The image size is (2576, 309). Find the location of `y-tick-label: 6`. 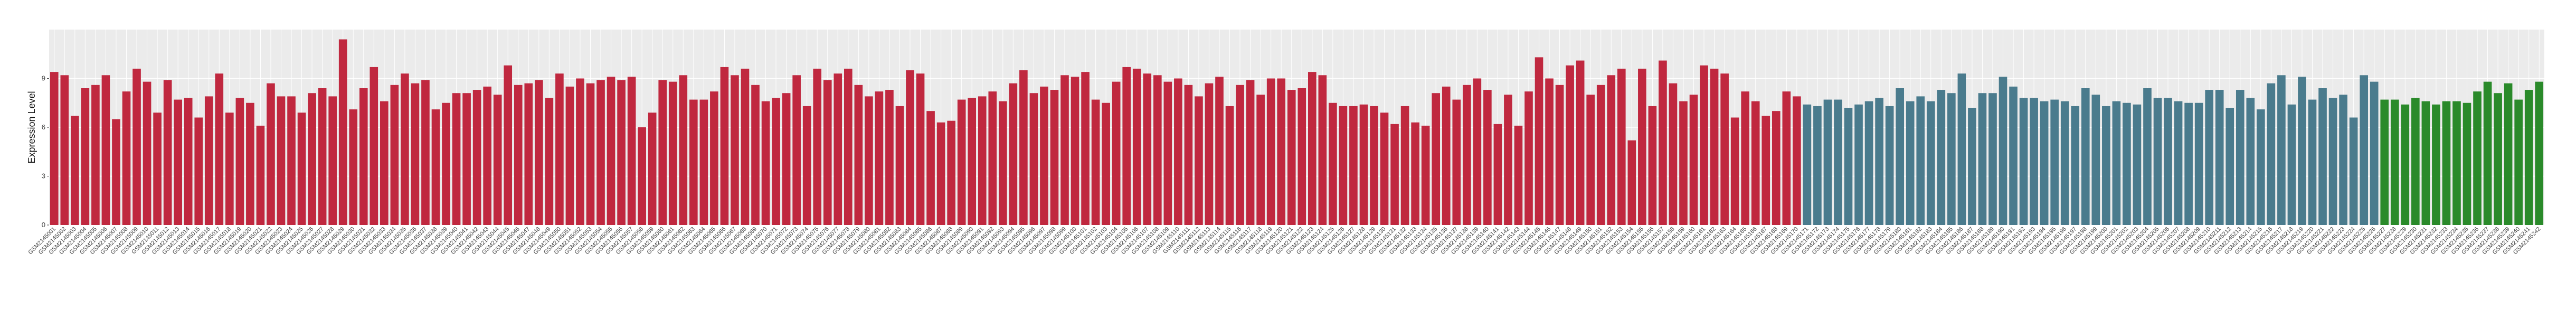

y-tick-label: 6 is located at coordinates (43, 127).